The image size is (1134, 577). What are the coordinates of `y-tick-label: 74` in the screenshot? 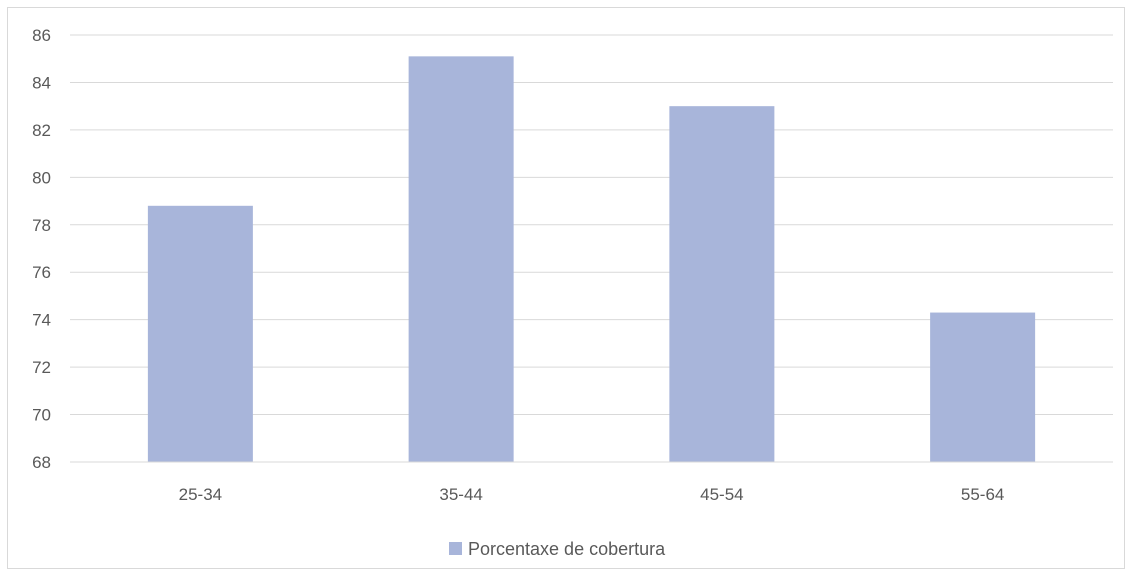 It's located at (41, 320).